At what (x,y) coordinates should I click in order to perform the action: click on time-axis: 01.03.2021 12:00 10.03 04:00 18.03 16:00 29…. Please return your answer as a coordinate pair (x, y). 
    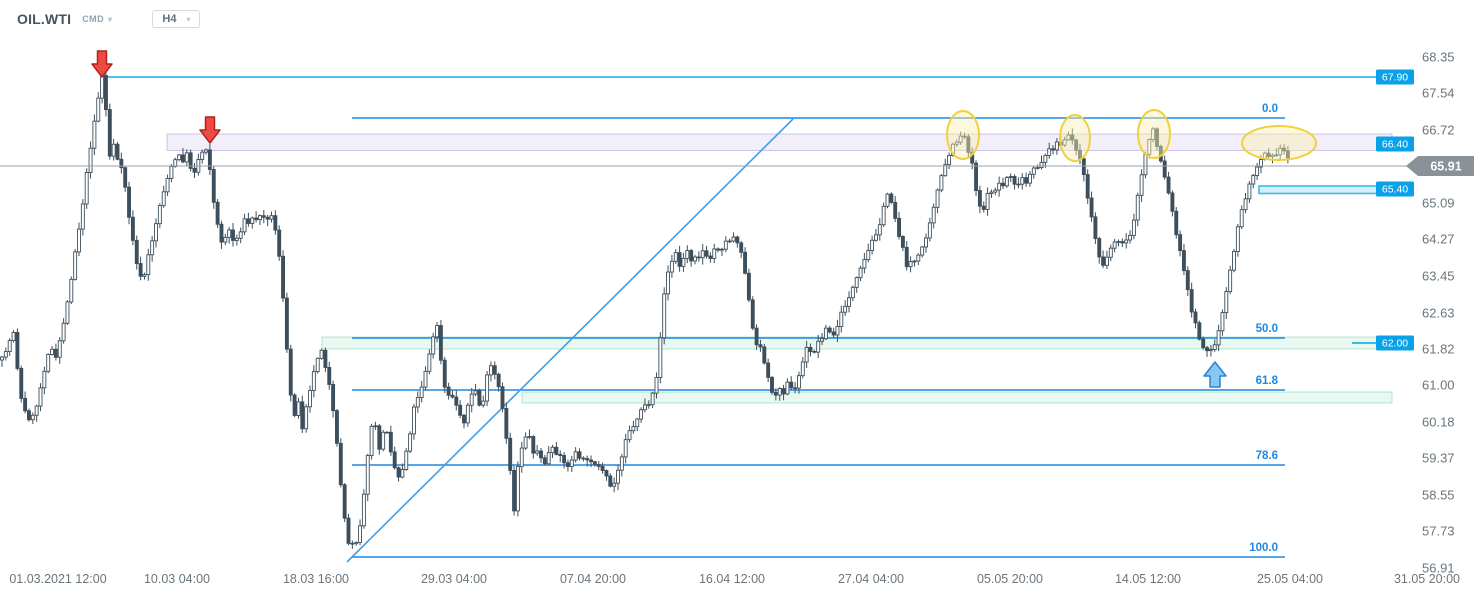
    Looking at the image, I should click on (734, 579).